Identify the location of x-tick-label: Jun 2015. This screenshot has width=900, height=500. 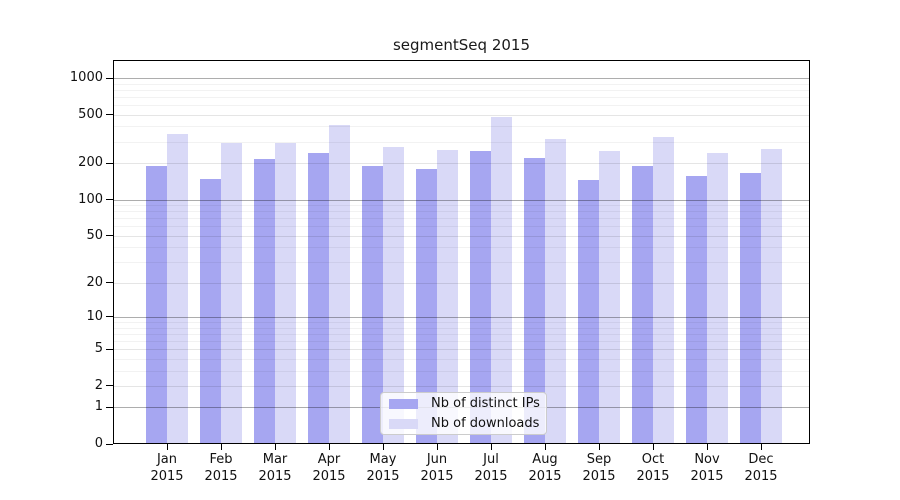
(437, 468).